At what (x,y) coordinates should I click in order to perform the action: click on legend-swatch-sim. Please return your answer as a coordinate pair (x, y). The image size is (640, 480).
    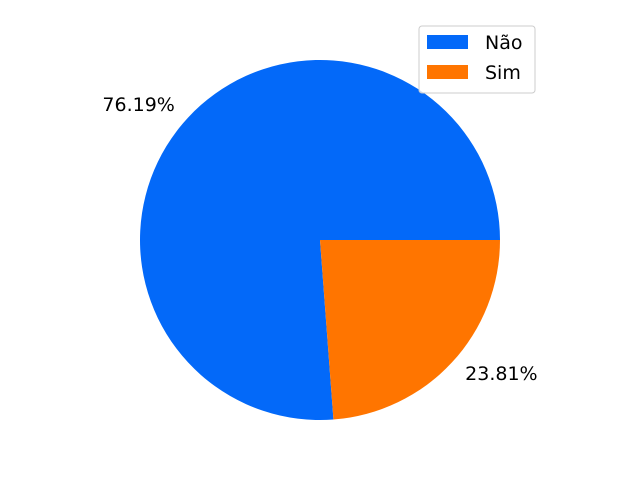
    Looking at the image, I should click on (447, 72).